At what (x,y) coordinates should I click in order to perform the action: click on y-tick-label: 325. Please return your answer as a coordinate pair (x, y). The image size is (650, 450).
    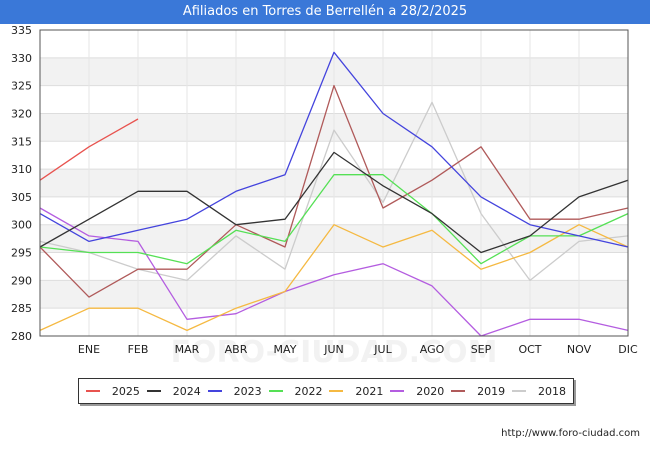
    Looking at the image, I should click on (21, 86).